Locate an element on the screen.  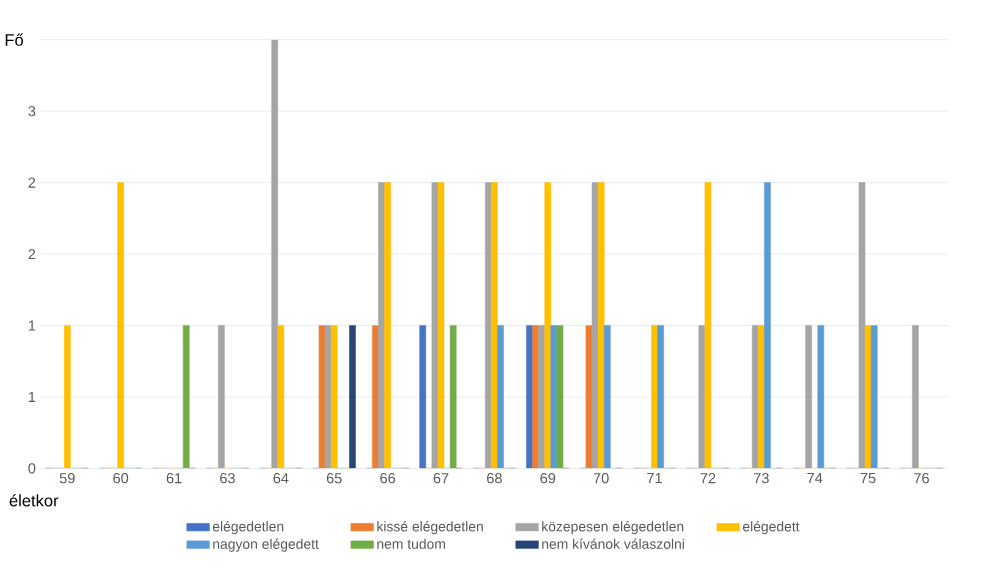
x-tick-label: 70 is located at coordinates (601, 478).